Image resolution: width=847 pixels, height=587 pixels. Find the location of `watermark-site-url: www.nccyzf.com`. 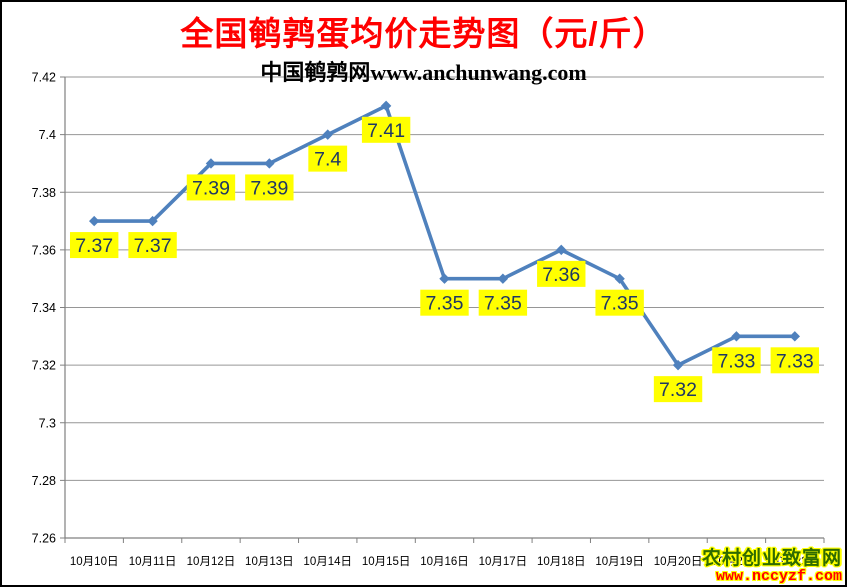

watermark-site-url: www.nccyzf.com is located at coordinates (778, 576).